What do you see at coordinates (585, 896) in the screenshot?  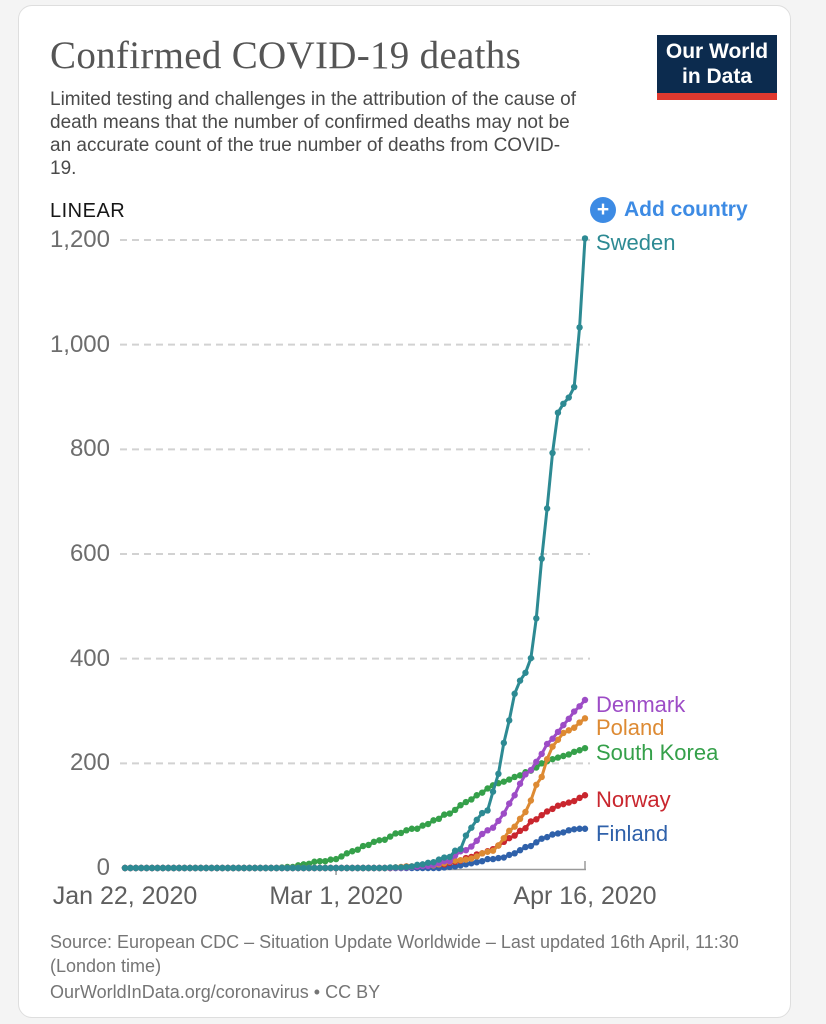 I see `x-tick-label-2: Apr 16, 2020` at bounding box center [585, 896].